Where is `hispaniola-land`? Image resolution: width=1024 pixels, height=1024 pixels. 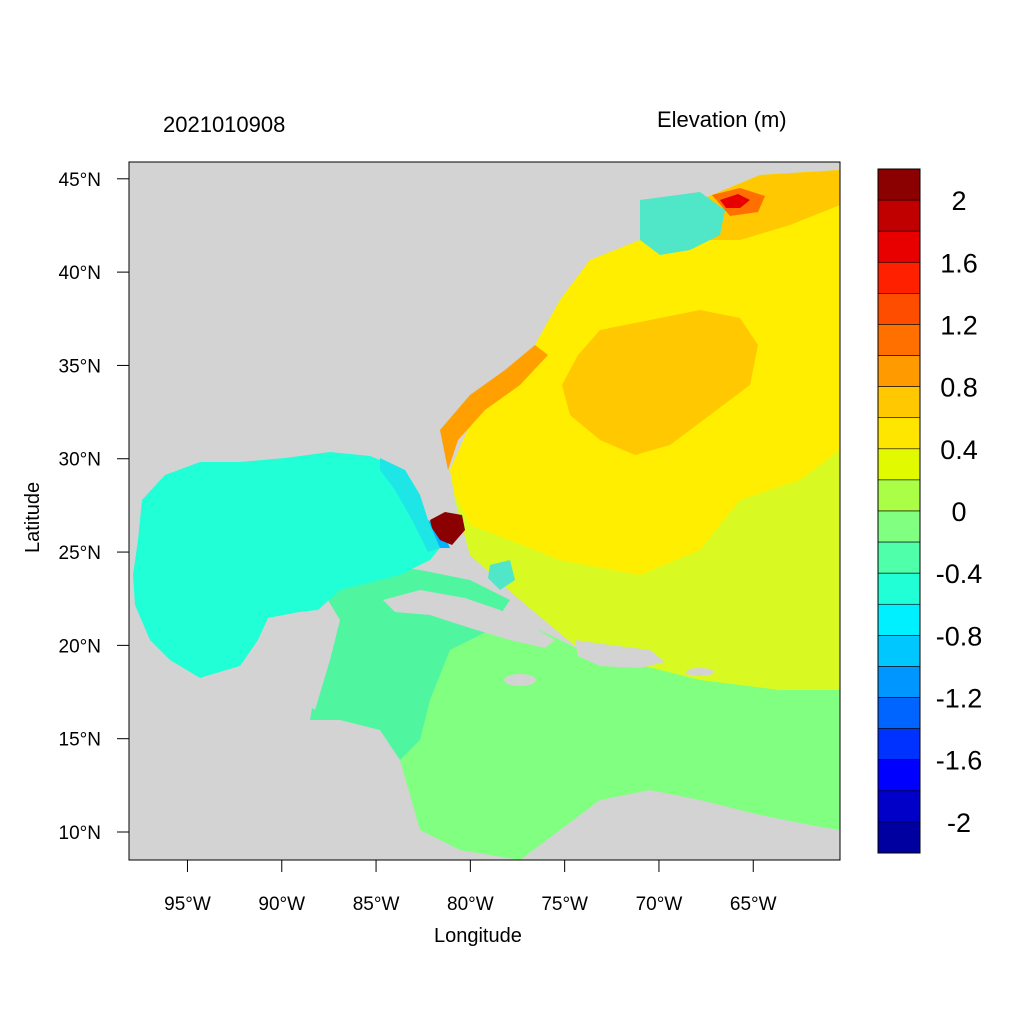
hispaniola-land is located at coordinates (620, 654).